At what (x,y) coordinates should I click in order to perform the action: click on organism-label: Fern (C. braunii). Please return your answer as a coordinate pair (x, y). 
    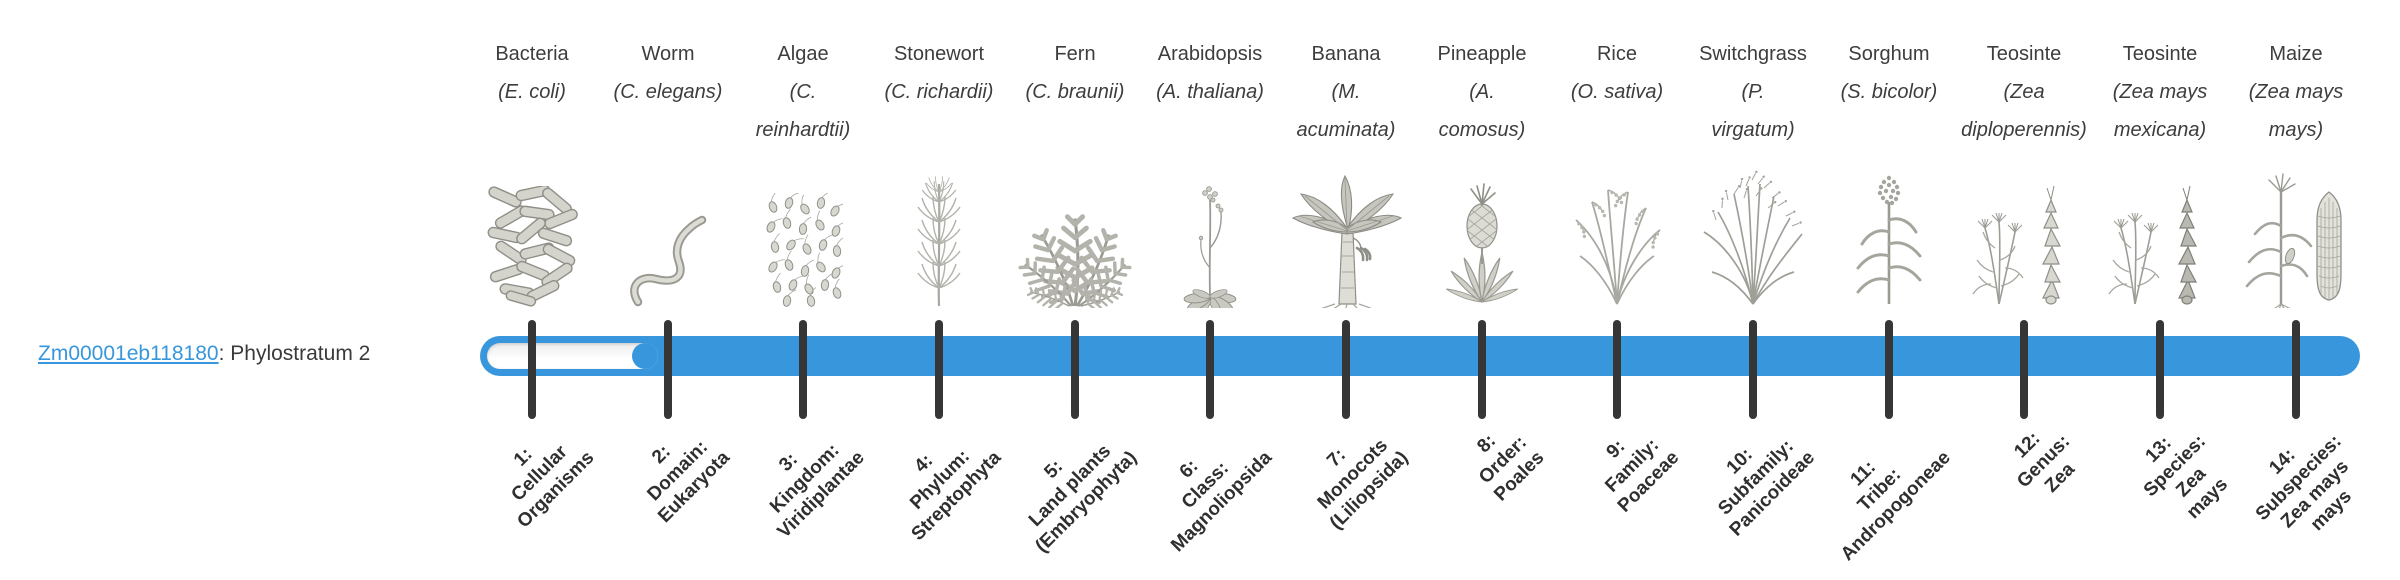
    Looking at the image, I should click on (1075, 73).